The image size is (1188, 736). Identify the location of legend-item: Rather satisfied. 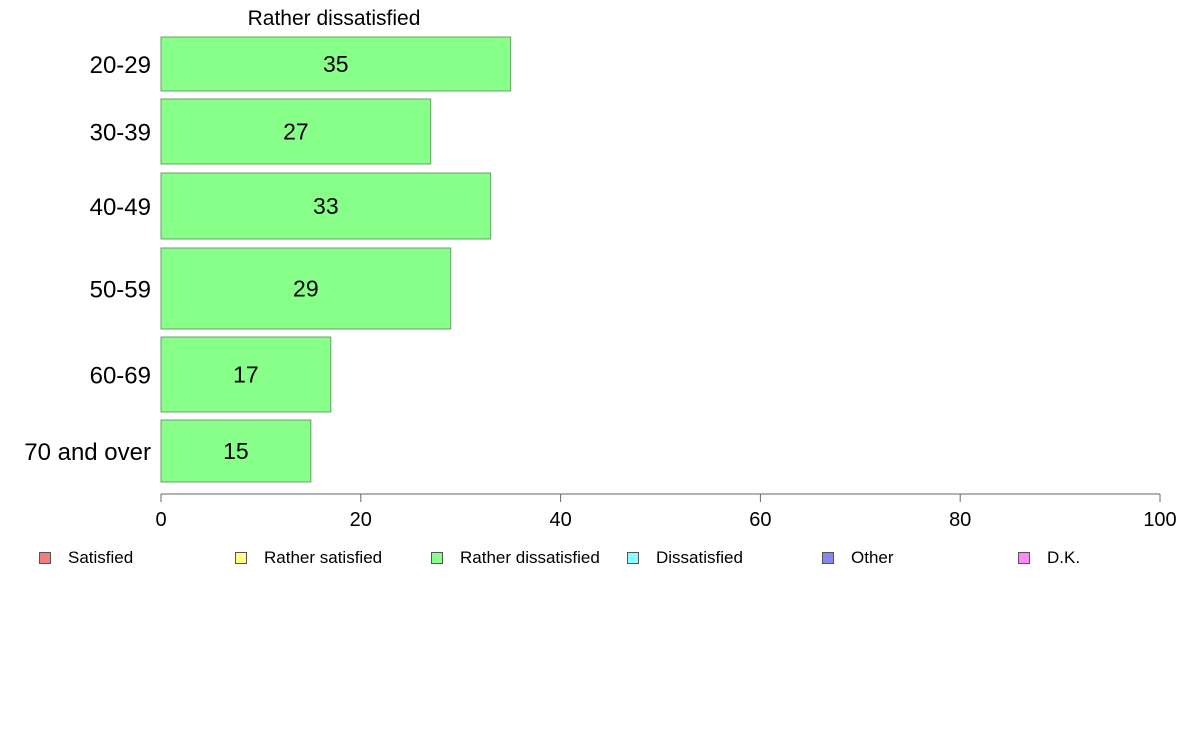
(308, 558).